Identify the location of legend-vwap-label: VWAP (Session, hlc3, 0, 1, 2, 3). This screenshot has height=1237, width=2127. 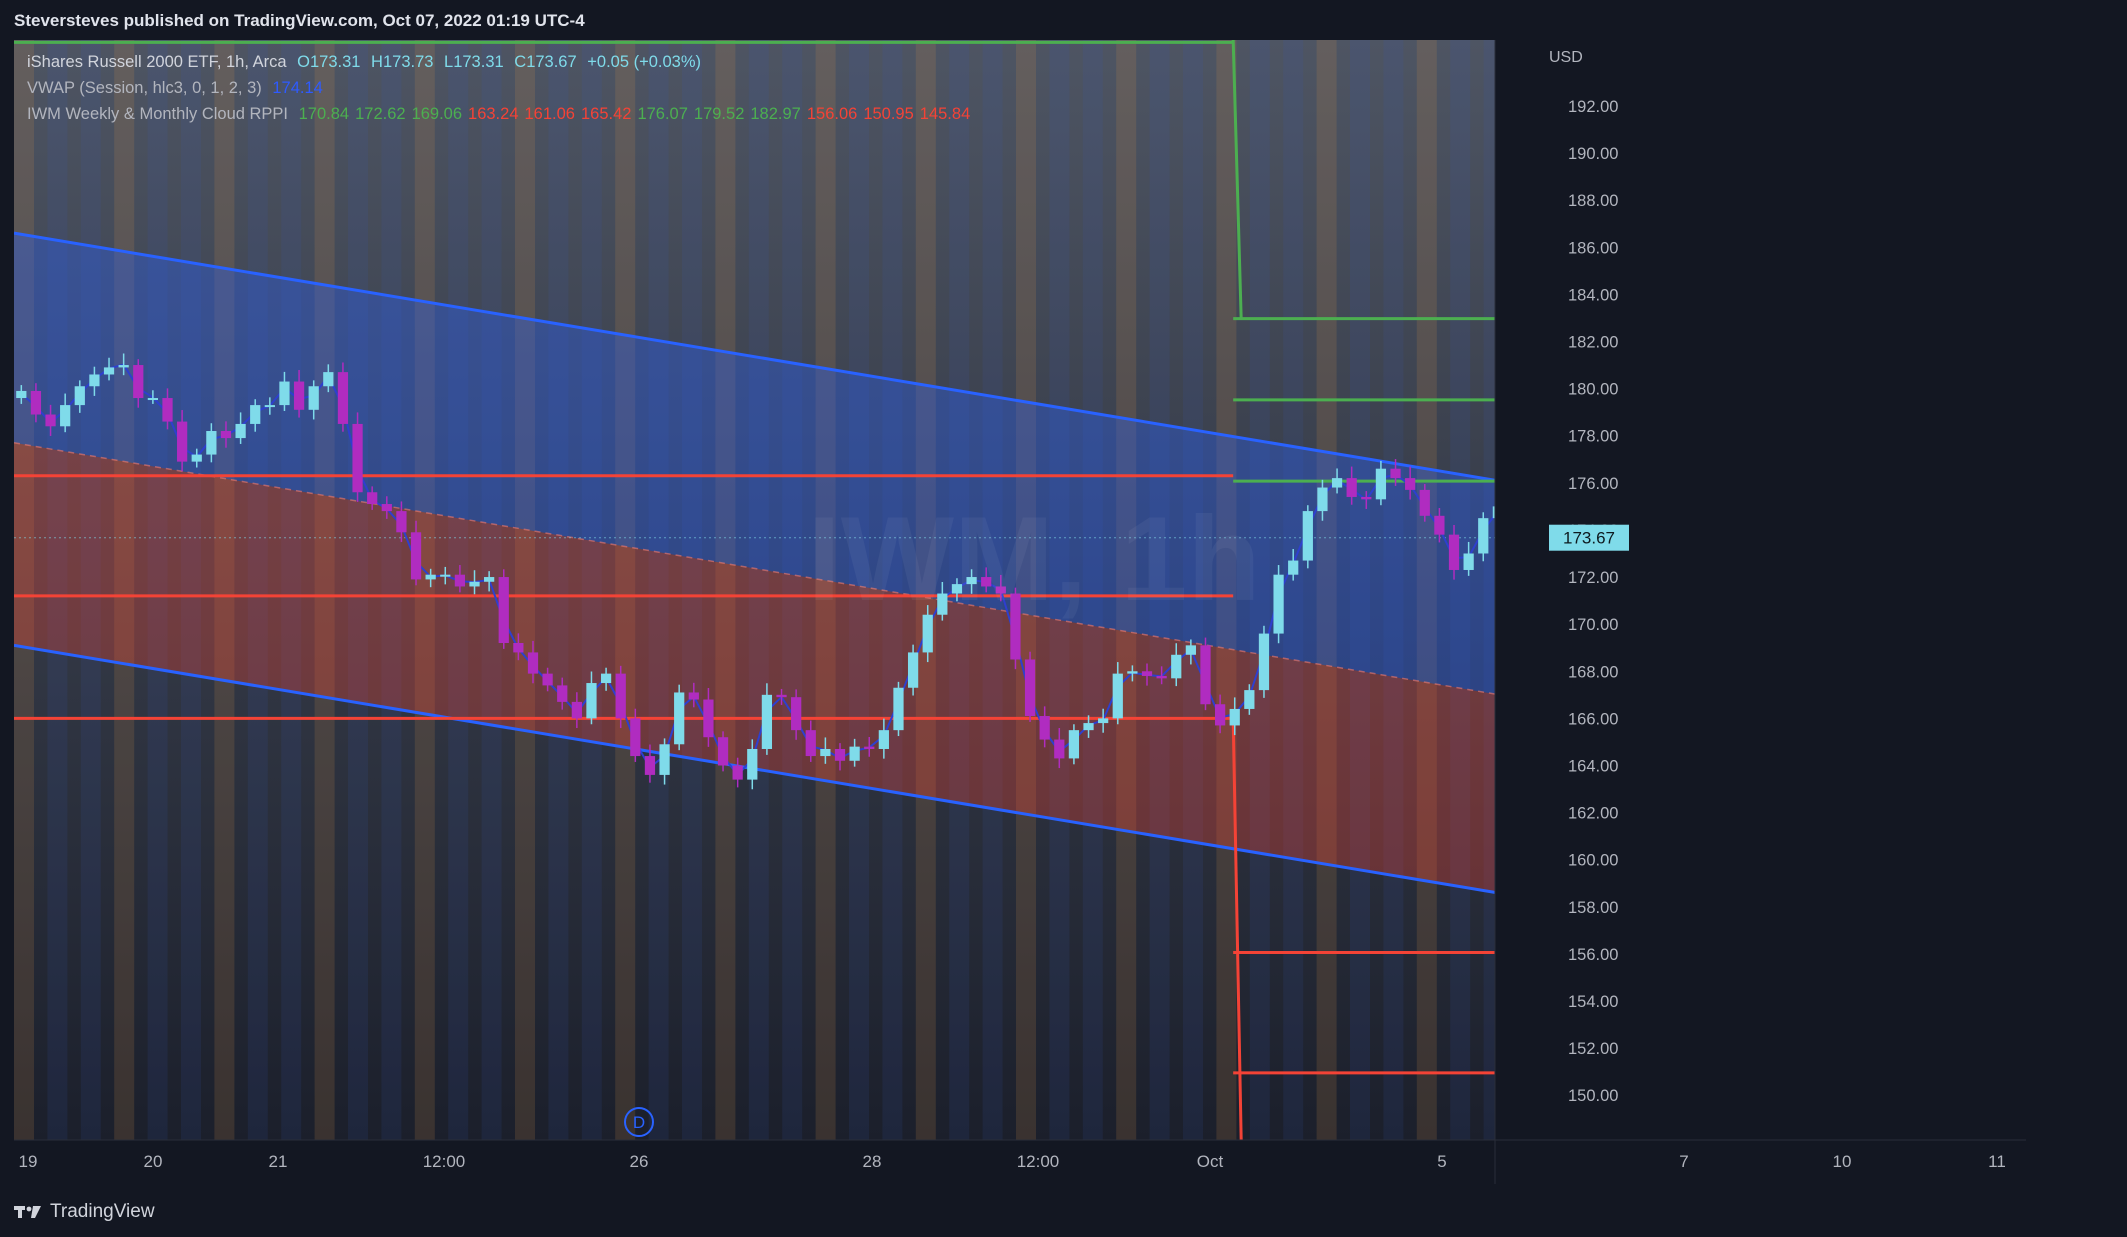
(144, 88).